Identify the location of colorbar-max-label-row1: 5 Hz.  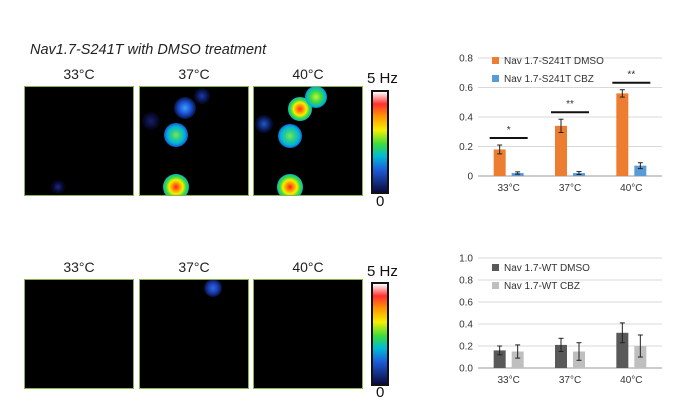
(382, 78).